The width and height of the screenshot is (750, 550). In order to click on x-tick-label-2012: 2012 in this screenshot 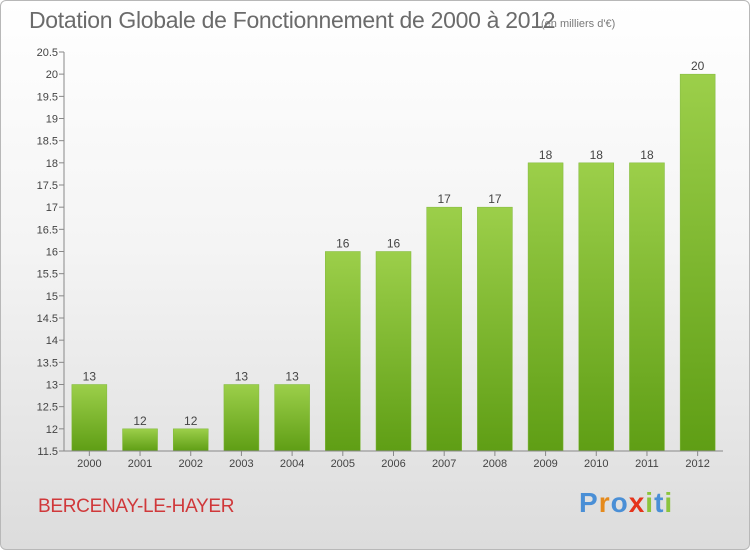, I will do `click(697, 464)`.